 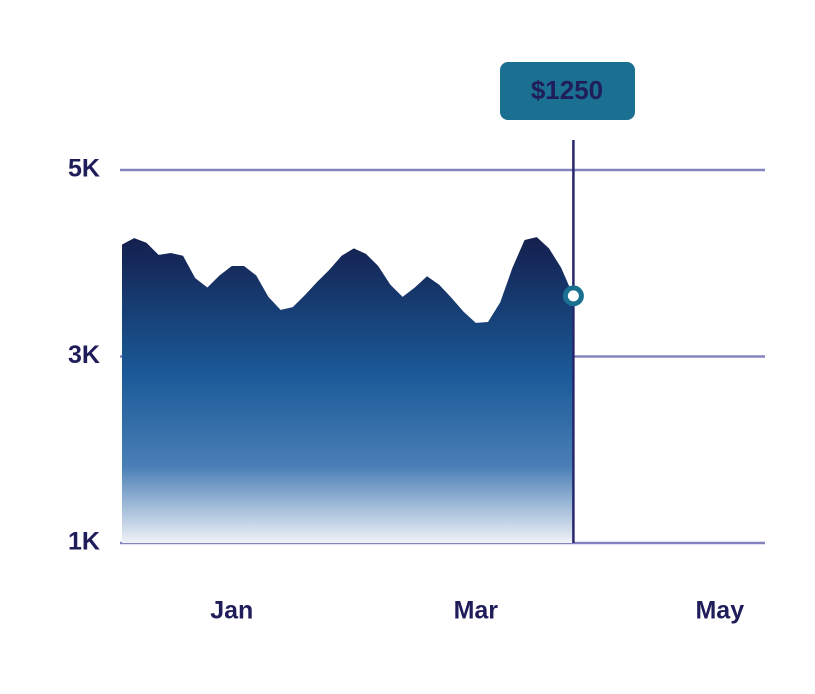 I want to click on tooltip-box, so click(x=567, y=91).